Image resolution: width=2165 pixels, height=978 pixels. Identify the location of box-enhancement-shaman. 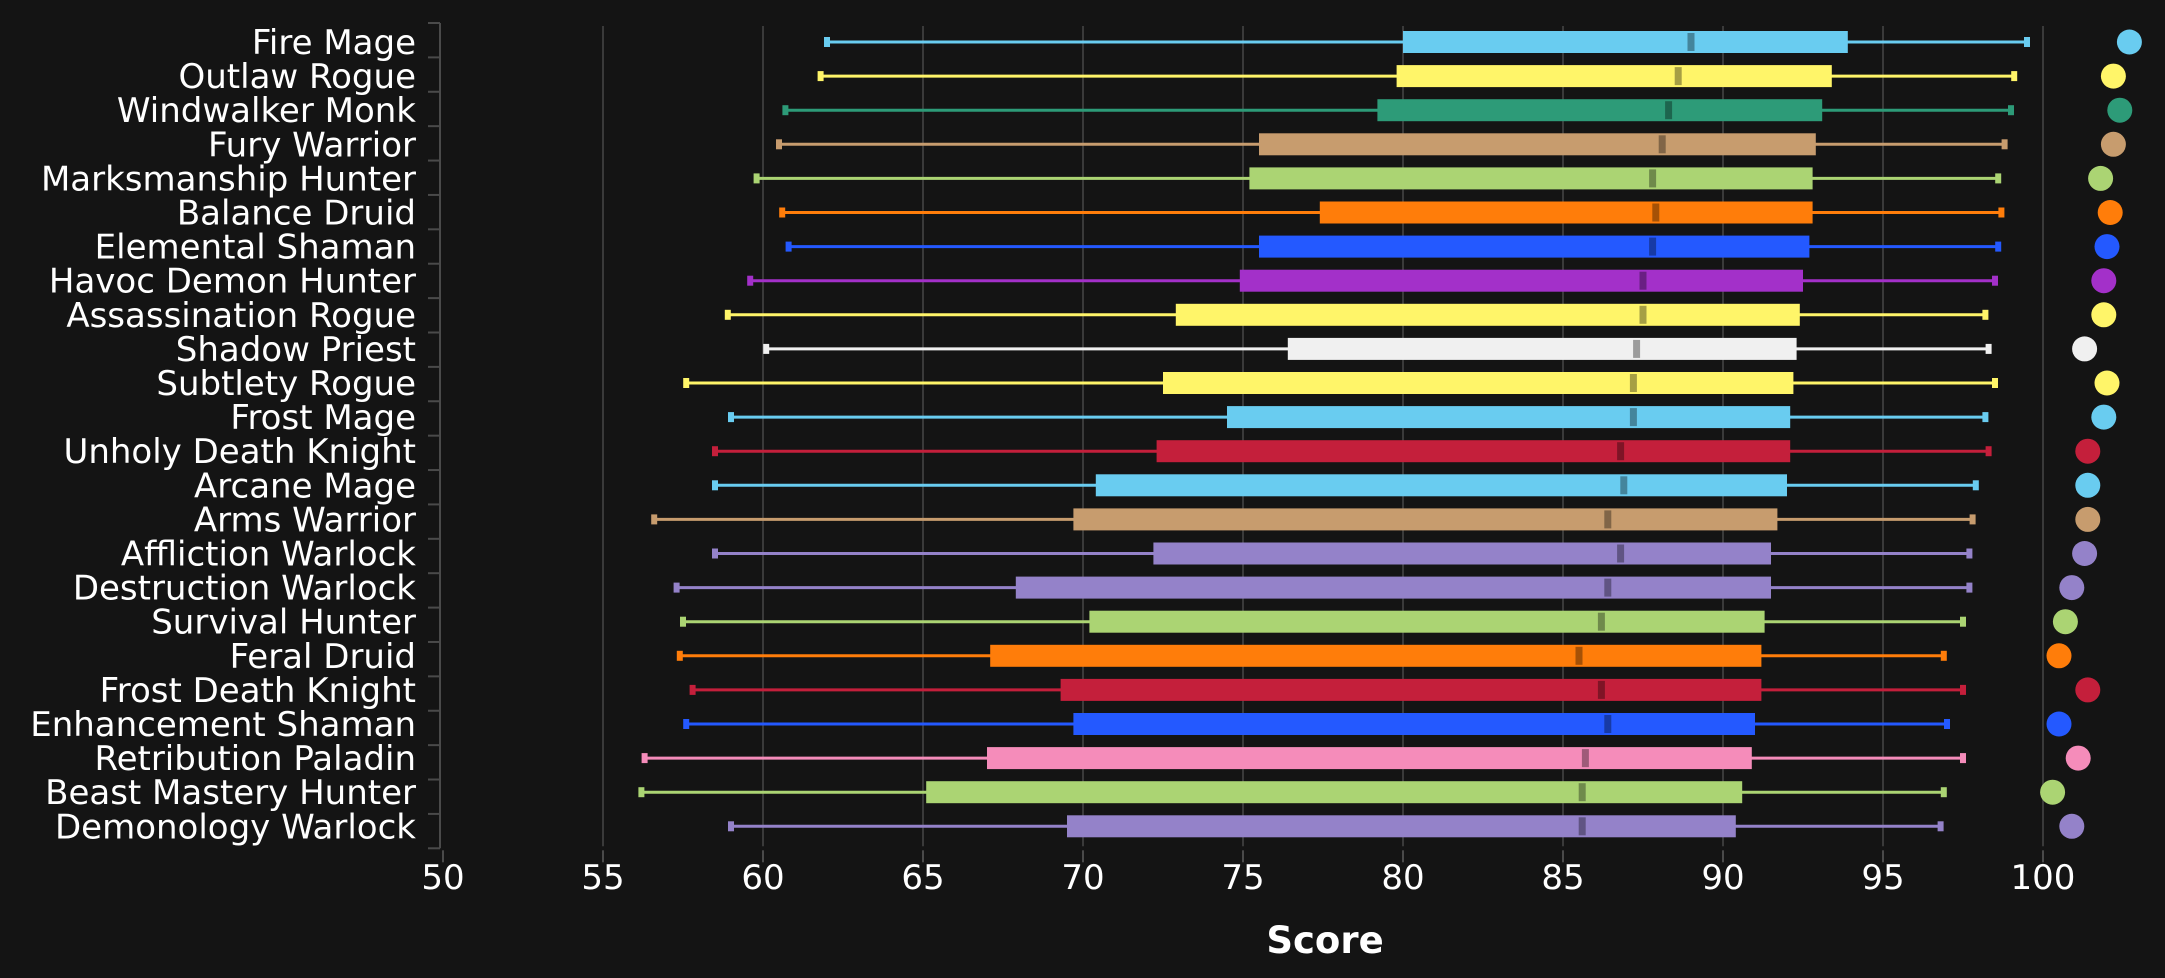
(1377, 724).